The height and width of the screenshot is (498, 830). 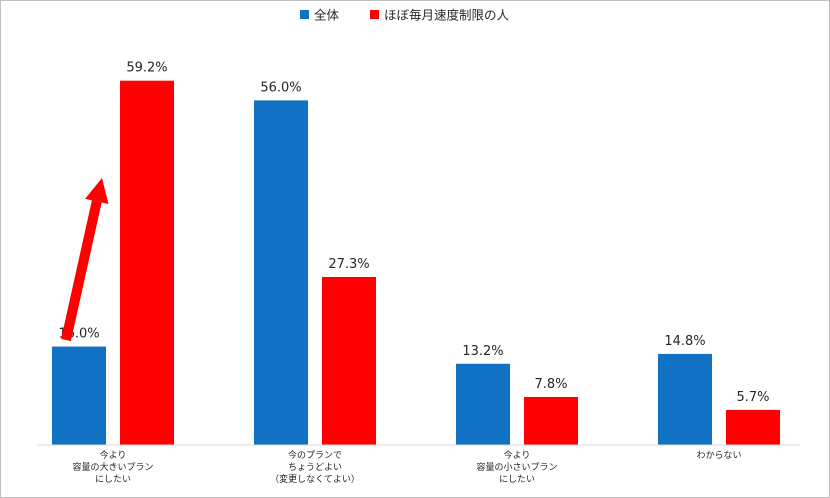 I want to click on data-label: 7.8%, so click(x=550, y=384).